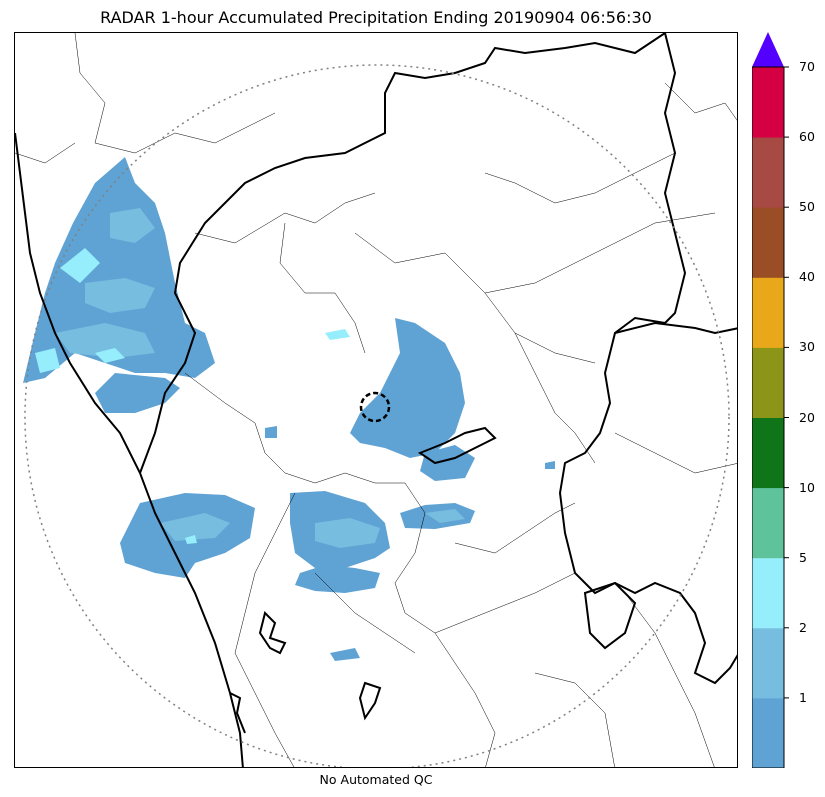 The image size is (825, 797). Describe the element at coordinates (807, 277) in the screenshot. I see `colorbar-tick-label: 40` at that location.